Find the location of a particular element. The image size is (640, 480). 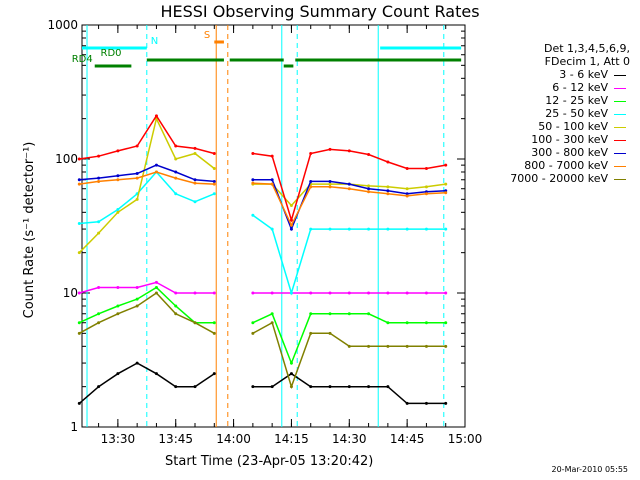

flag-bar-label: RD0 is located at coordinates (111, 53).